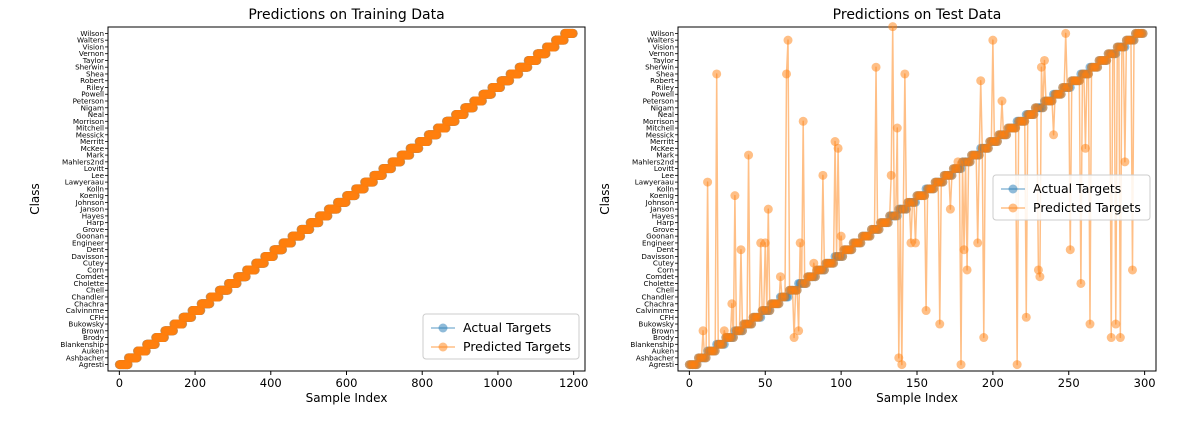  What do you see at coordinates (657, 256) in the screenshot?
I see `y-tick-label: Davisson` at bounding box center [657, 256].